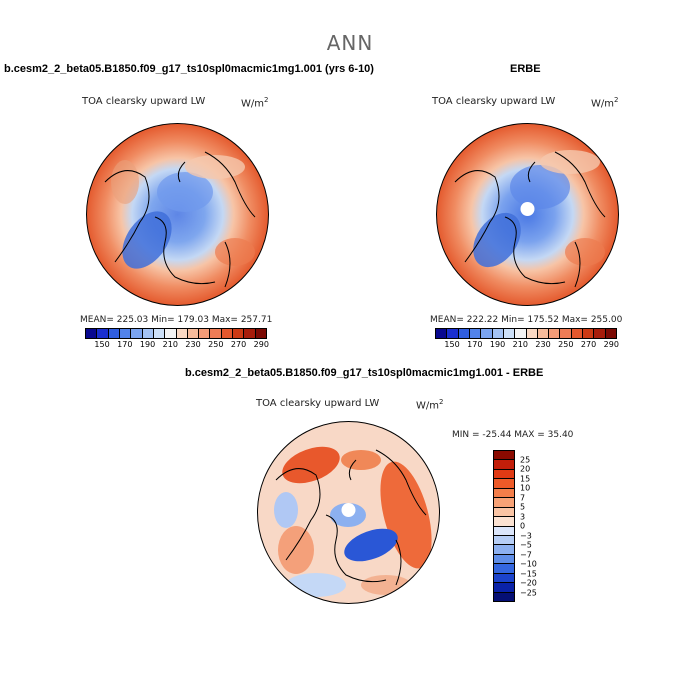  What do you see at coordinates (430, 405) in the screenshot?
I see `panel-3-units: W/m2` at bounding box center [430, 405].